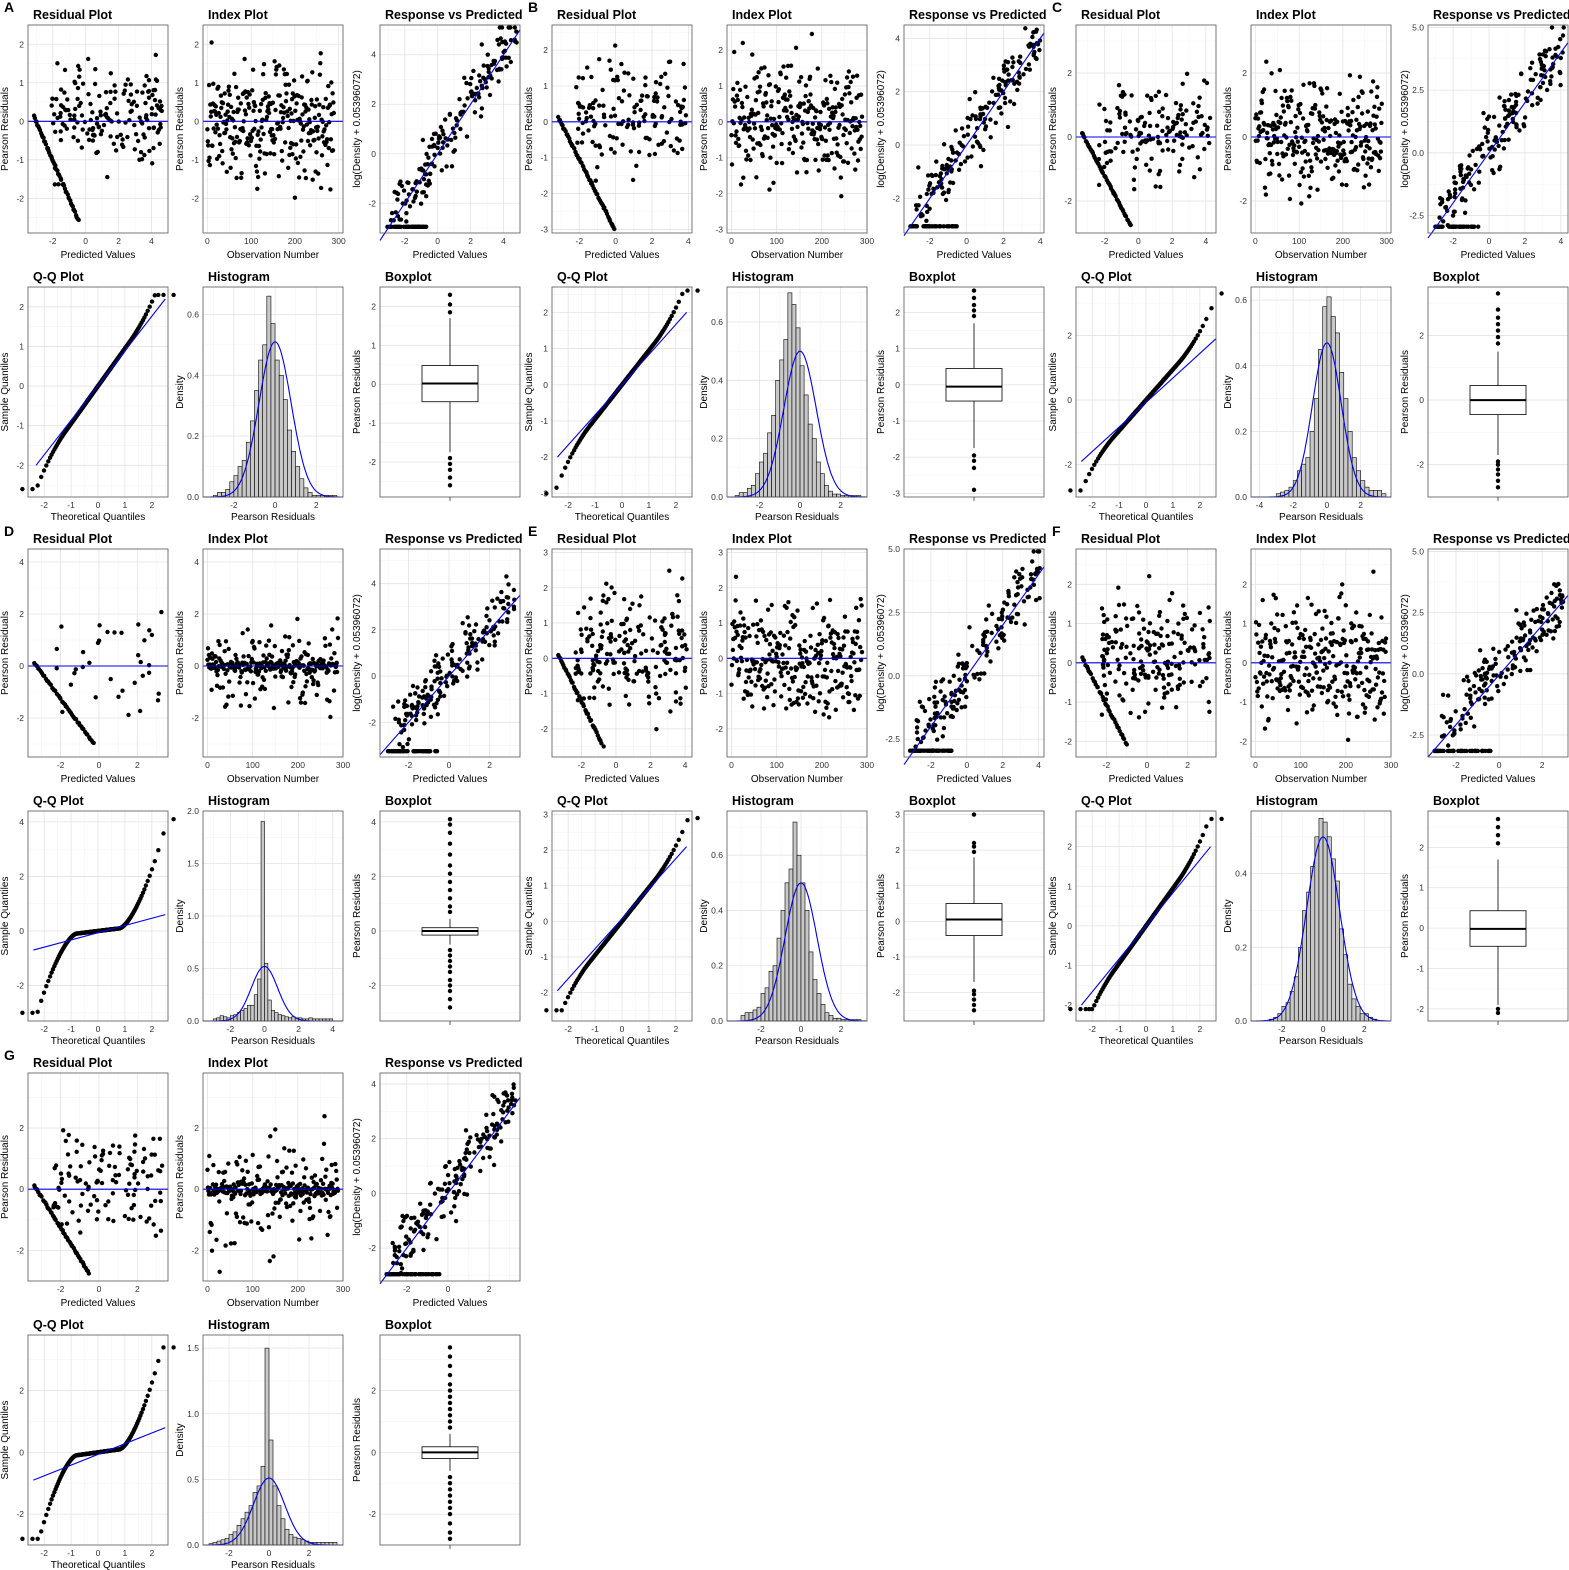  I want to click on x-tick-label: -2, so click(1105, 241).